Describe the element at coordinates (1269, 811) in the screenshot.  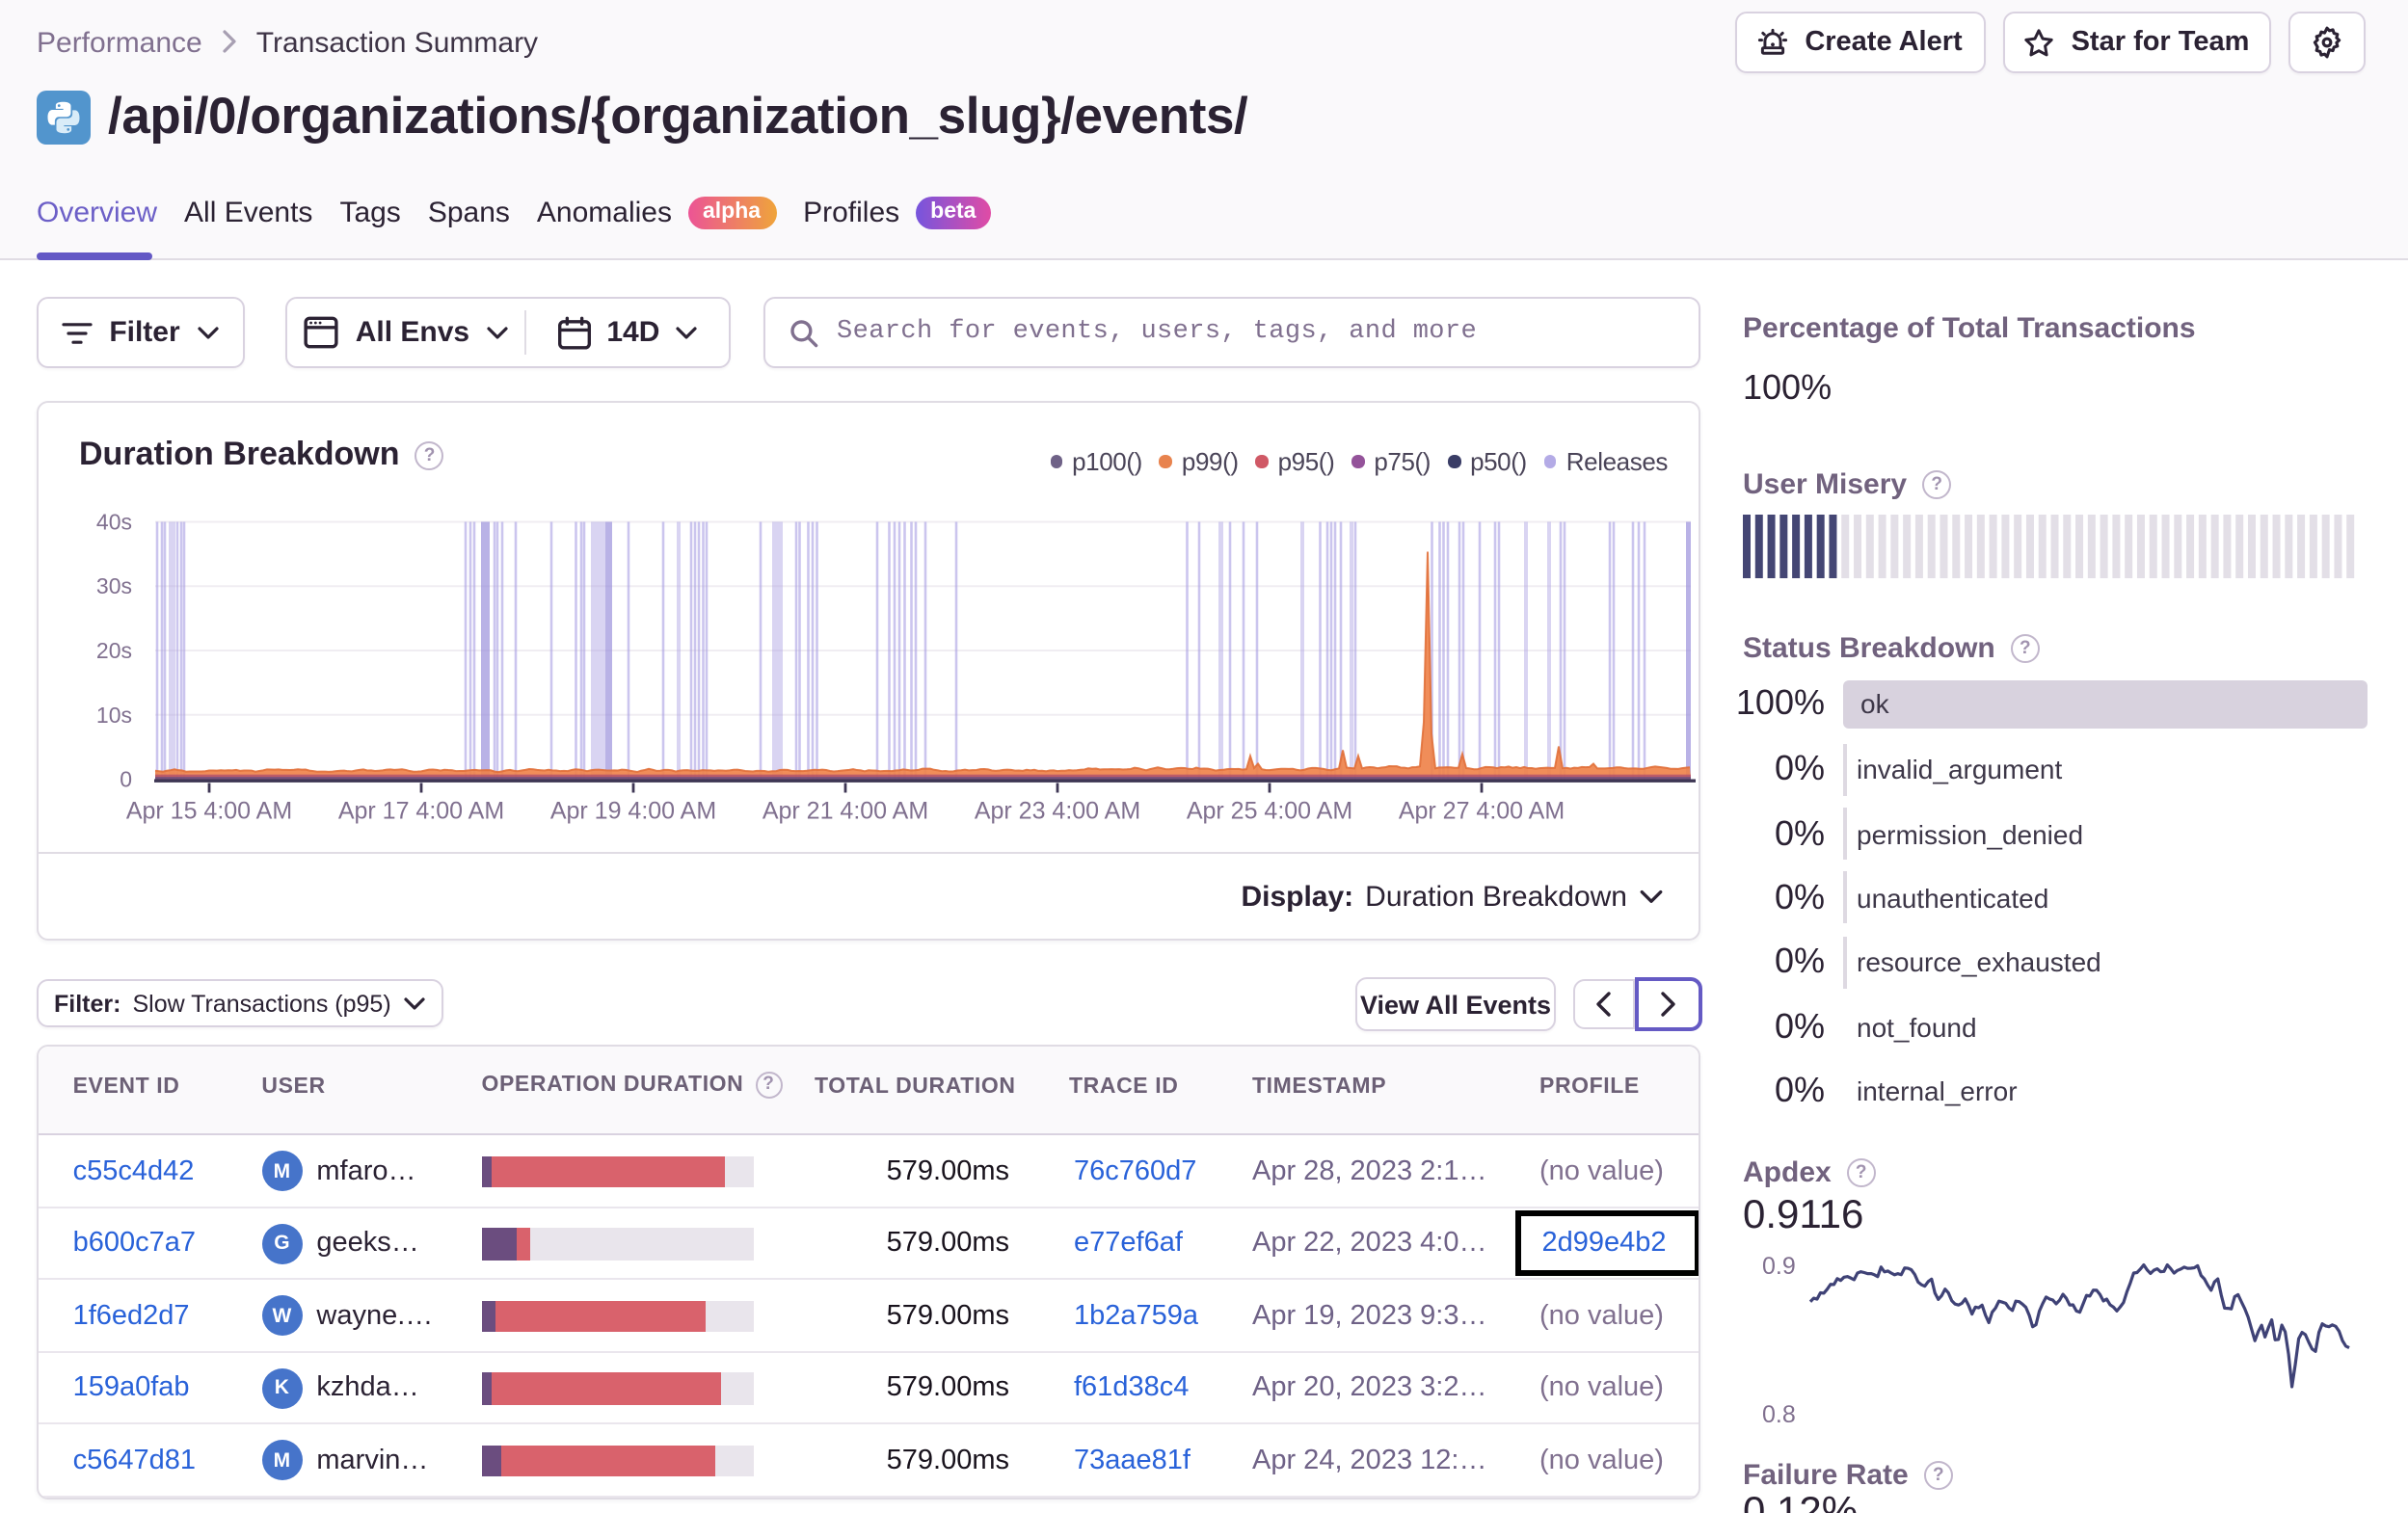
I see `svg-text: Apr 25 4:00 AM` at that location.